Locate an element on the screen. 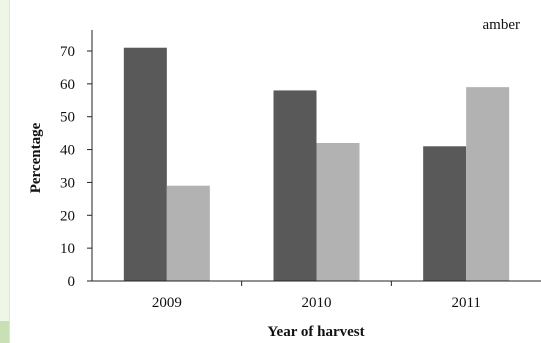 The image size is (541, 343). left-edge-notch is located at coordinates (4, 332).